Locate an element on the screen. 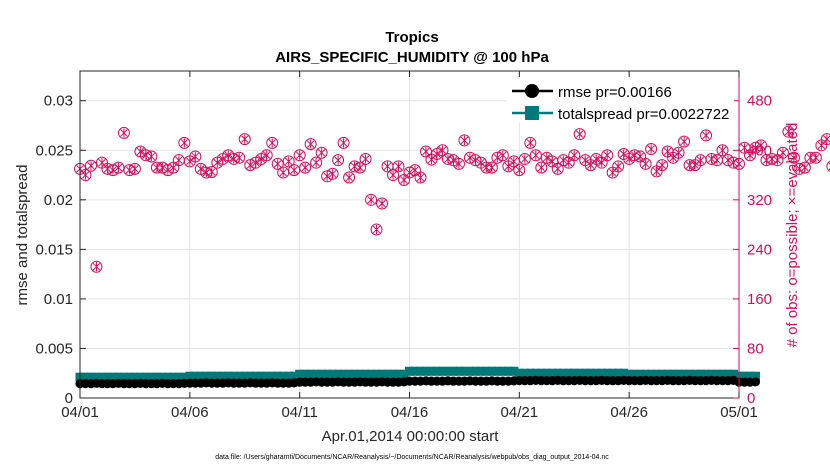  x-tick-label: 04/21 is located at coordinates (520, 412).